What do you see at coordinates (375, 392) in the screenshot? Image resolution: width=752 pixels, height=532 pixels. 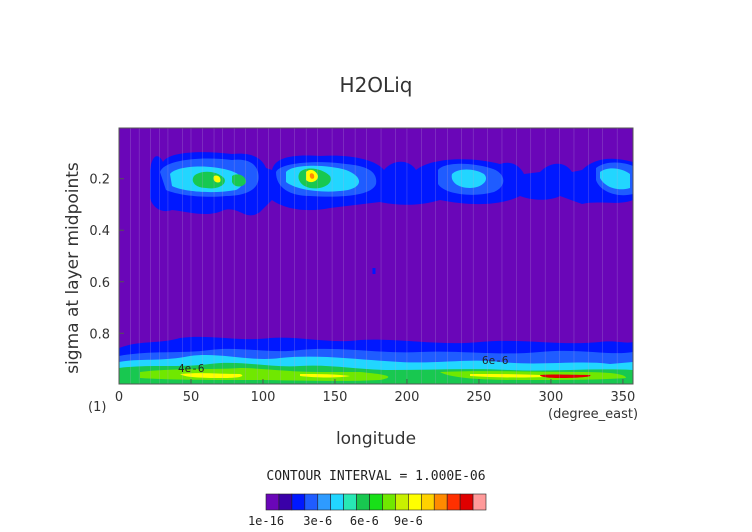 I see `x-axis: 0 50 100 150 200 250 300 350` at bounding box center [375, 392].